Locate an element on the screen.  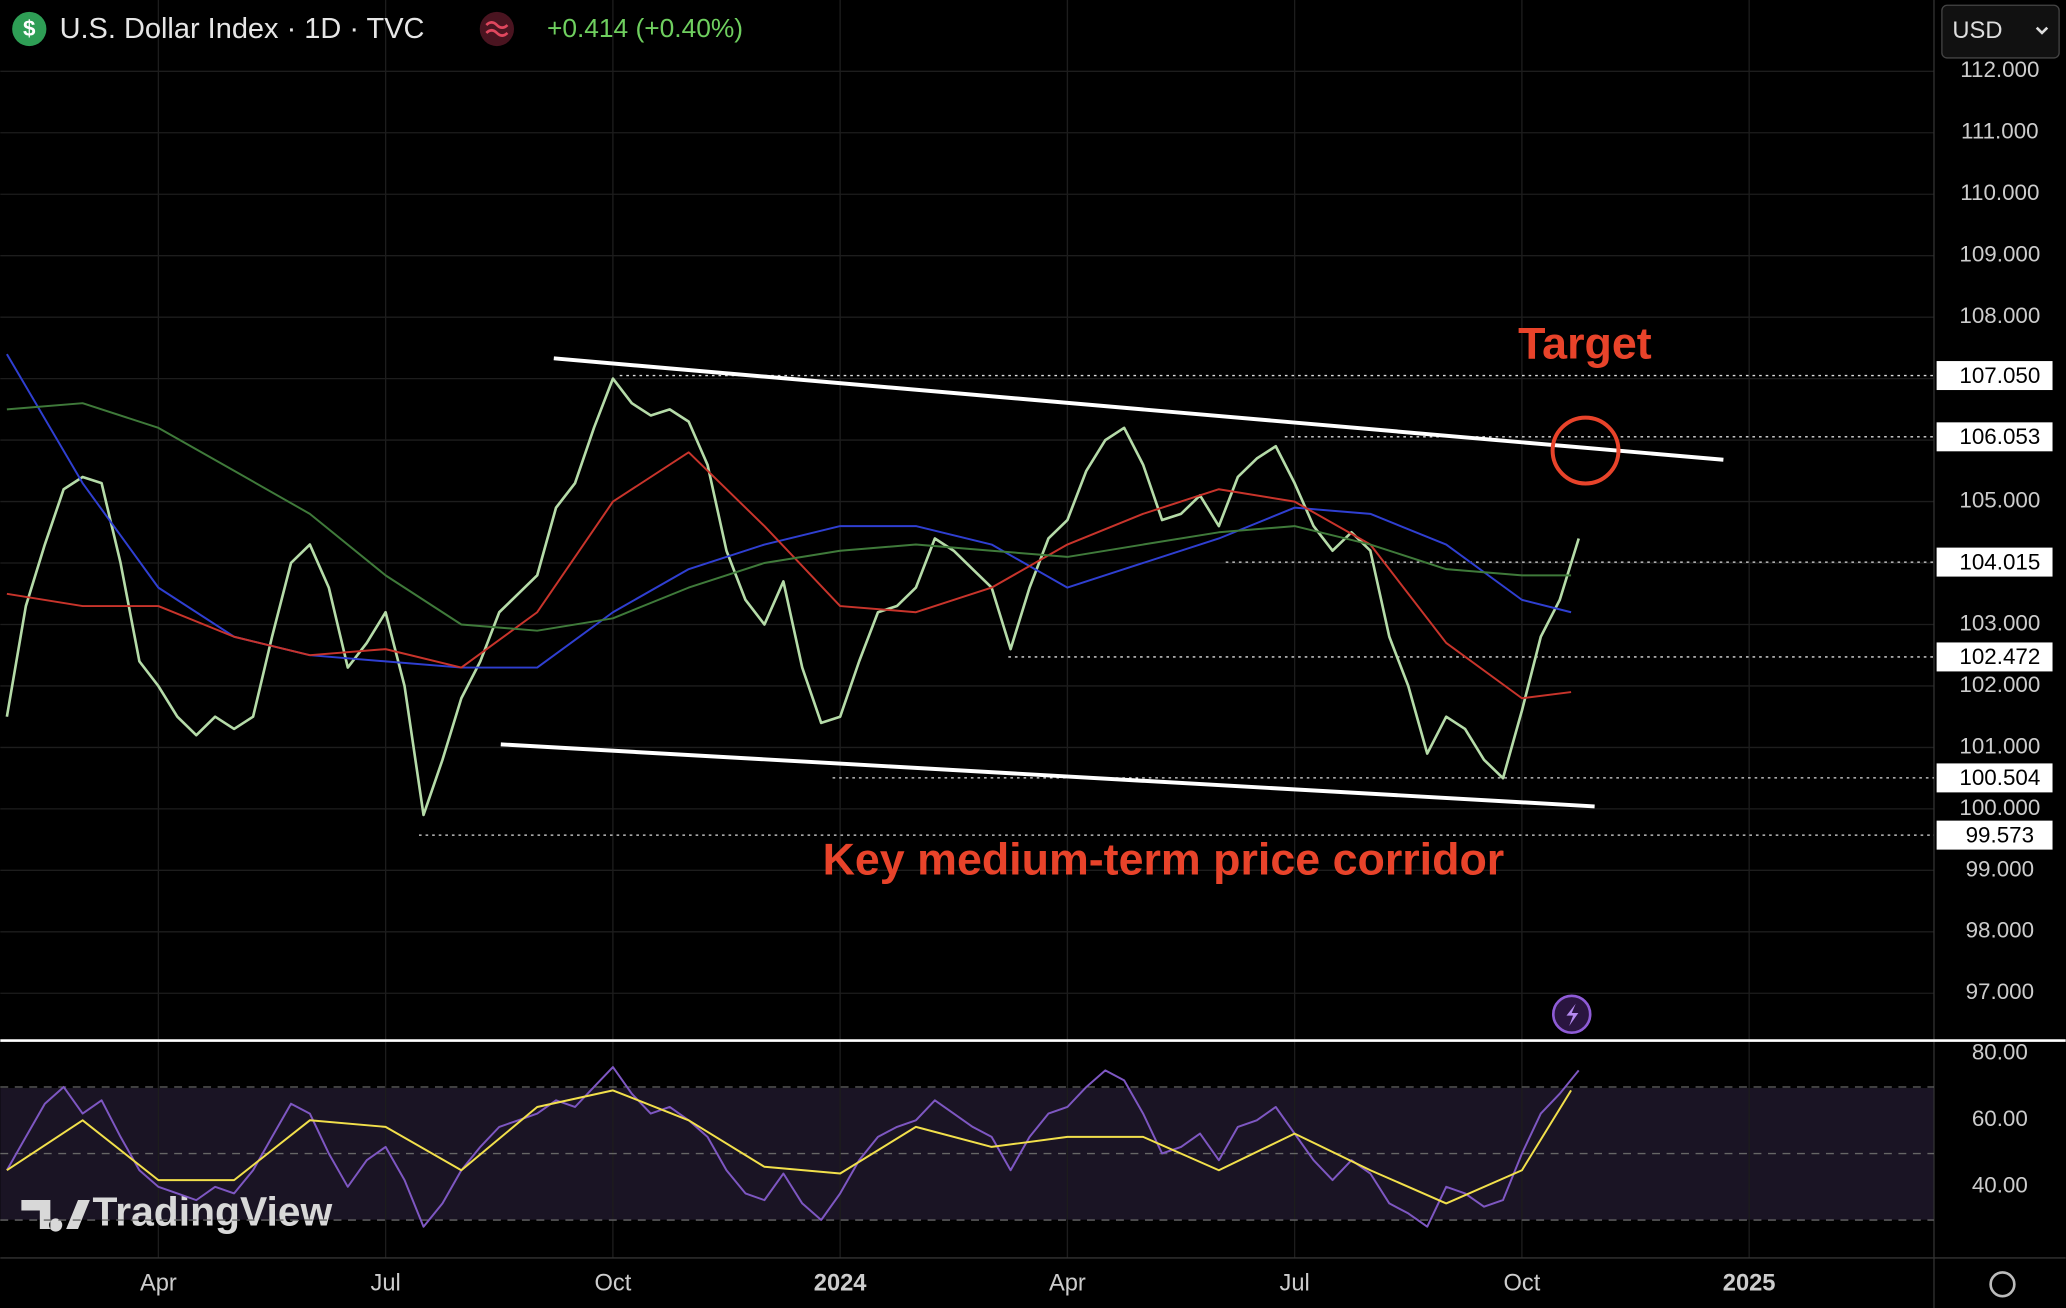
y-tick-label: 100.000 is located at coordinates (1999, 807).